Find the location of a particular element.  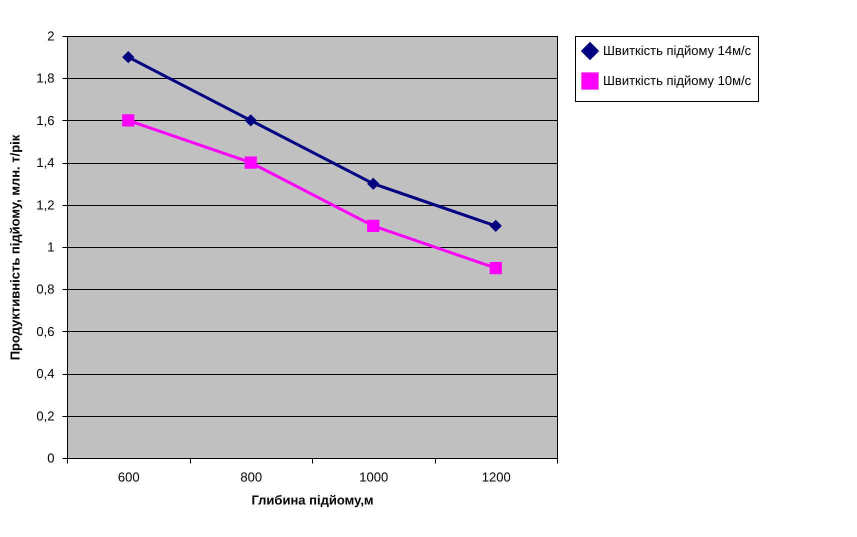

y-tick-label: 0,8 is located at coordinates (45, 289).